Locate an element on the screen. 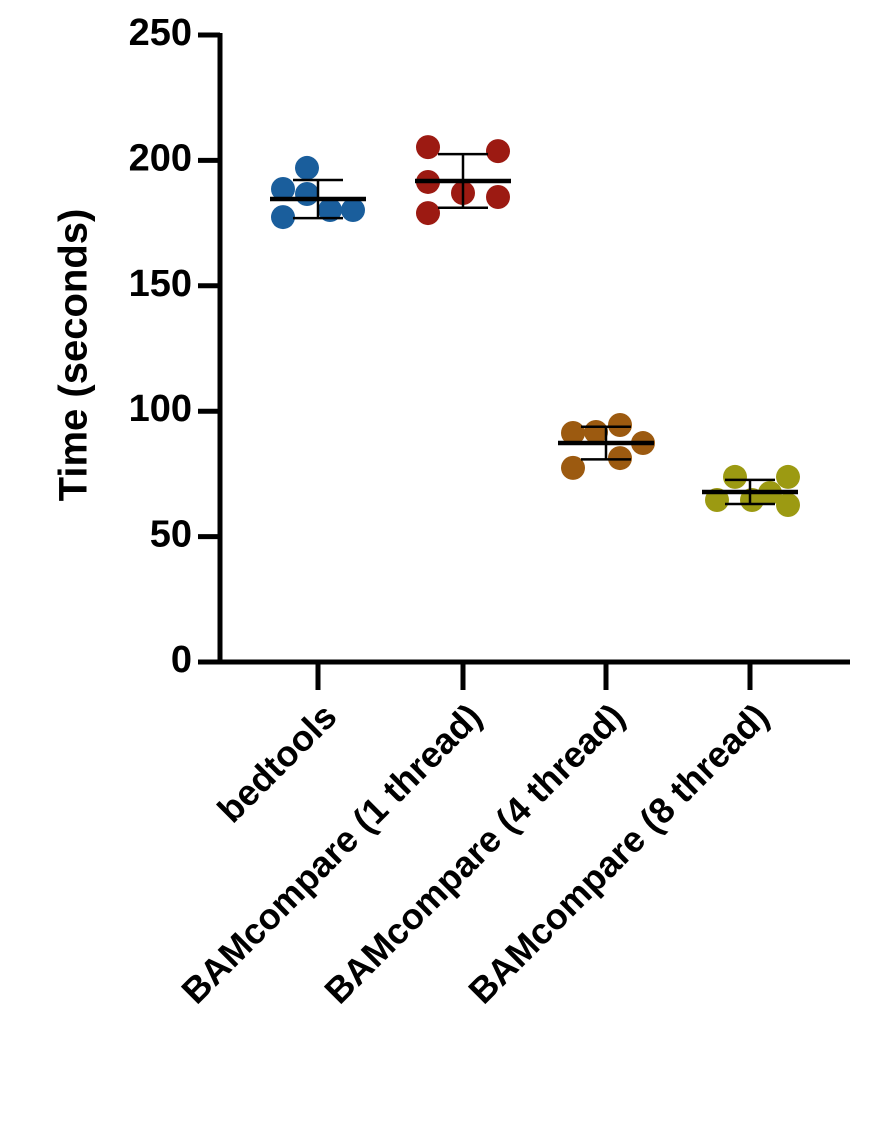  y-tick-label: 200 is located at coordinates (160, 158).